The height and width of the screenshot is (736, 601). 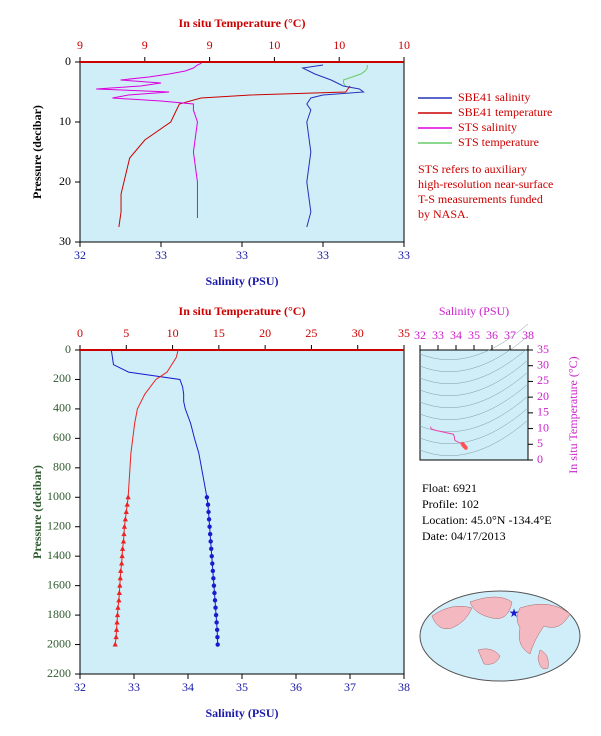 I want to click on plot-background, so click(x=474, y=405).